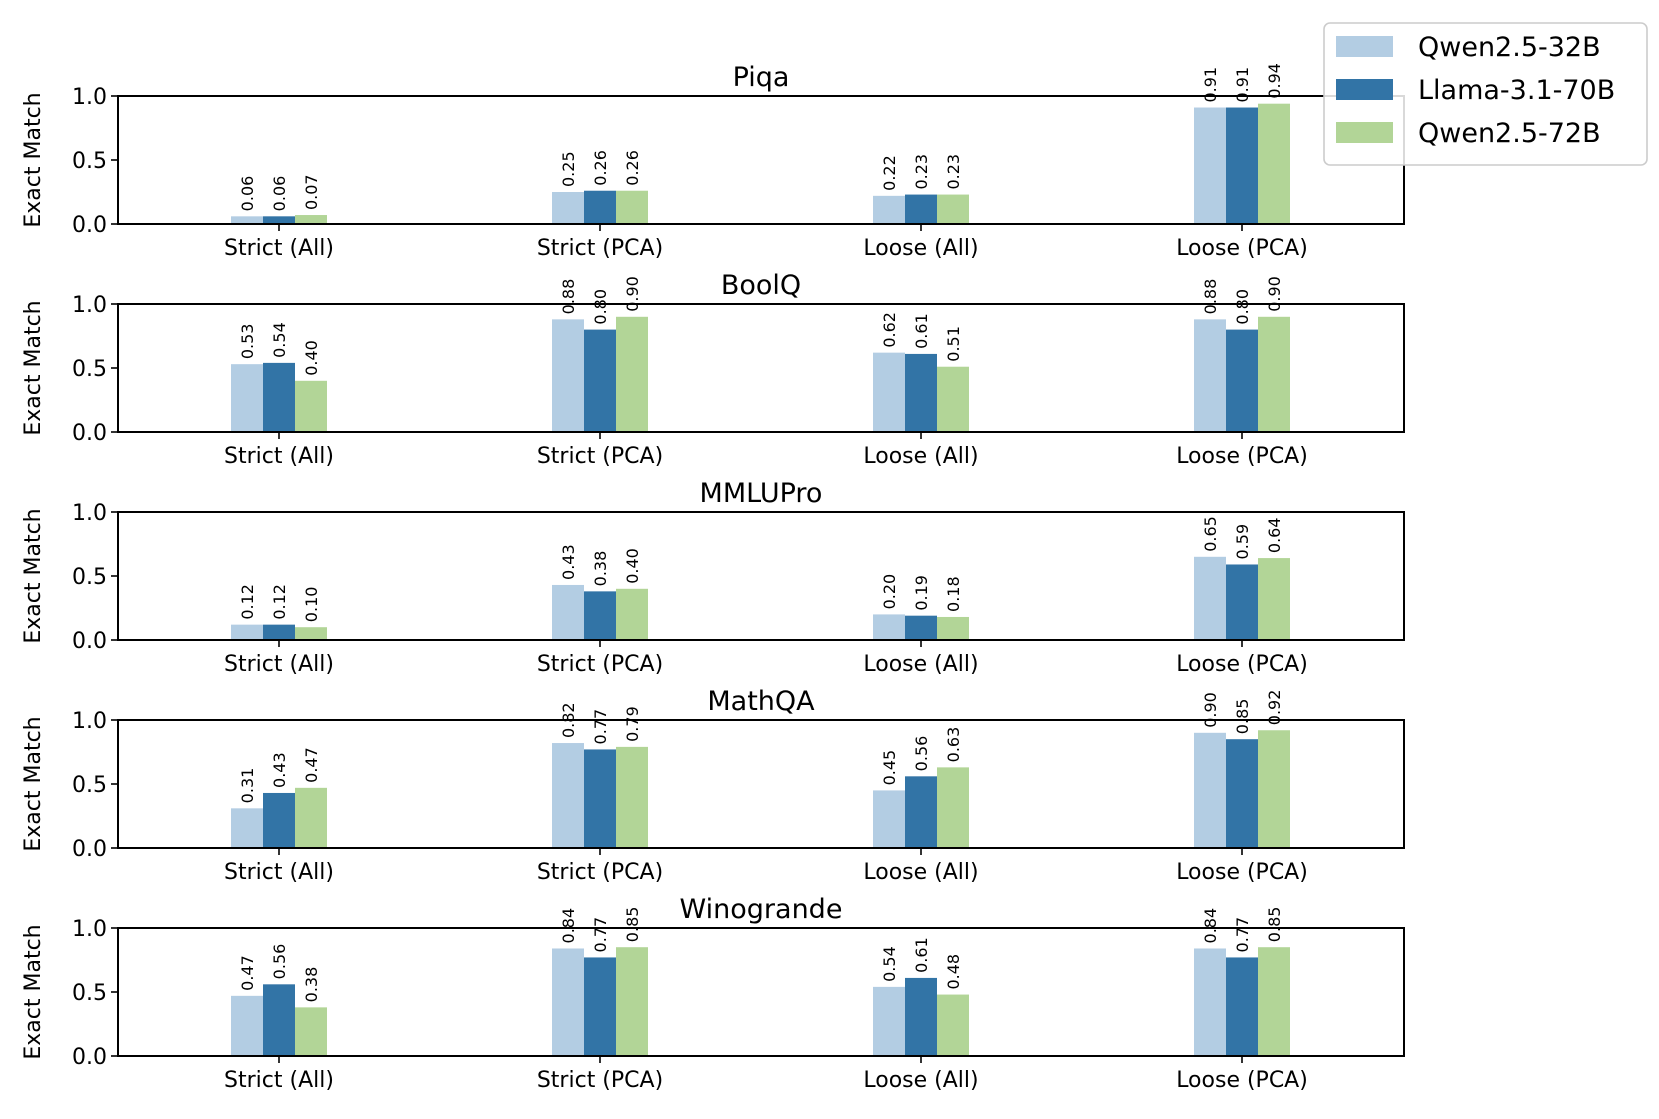 This screenshot has width=1659, height=1119. What do you see at coordinates (1242, 85) in the screenshot?
I see `value-label: 0.91` at bounding box center [1242, 85].